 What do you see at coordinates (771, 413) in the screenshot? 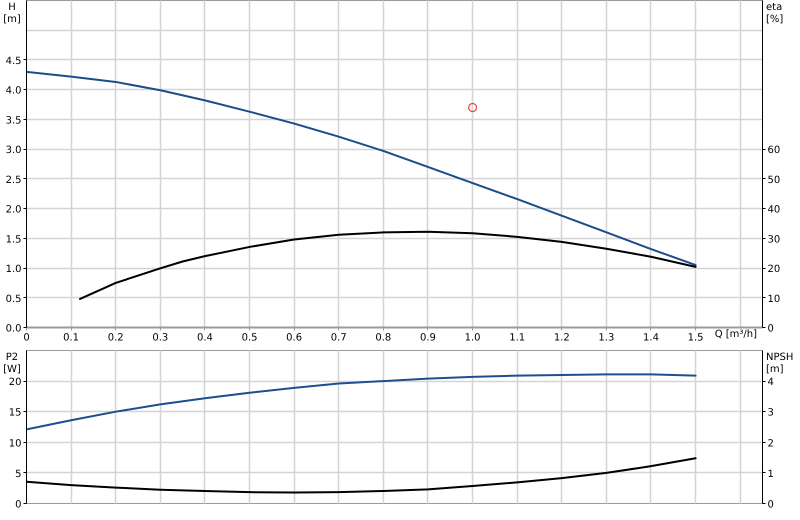
I see `y2-tick-label: 3` at bounding box center [771, 413].